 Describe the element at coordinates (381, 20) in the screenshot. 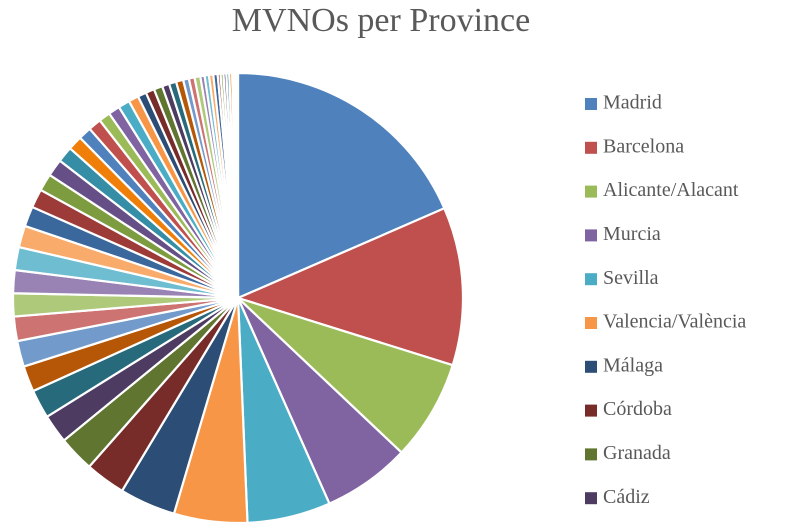

I see `chart-title: MVNOs per Province` at that location.